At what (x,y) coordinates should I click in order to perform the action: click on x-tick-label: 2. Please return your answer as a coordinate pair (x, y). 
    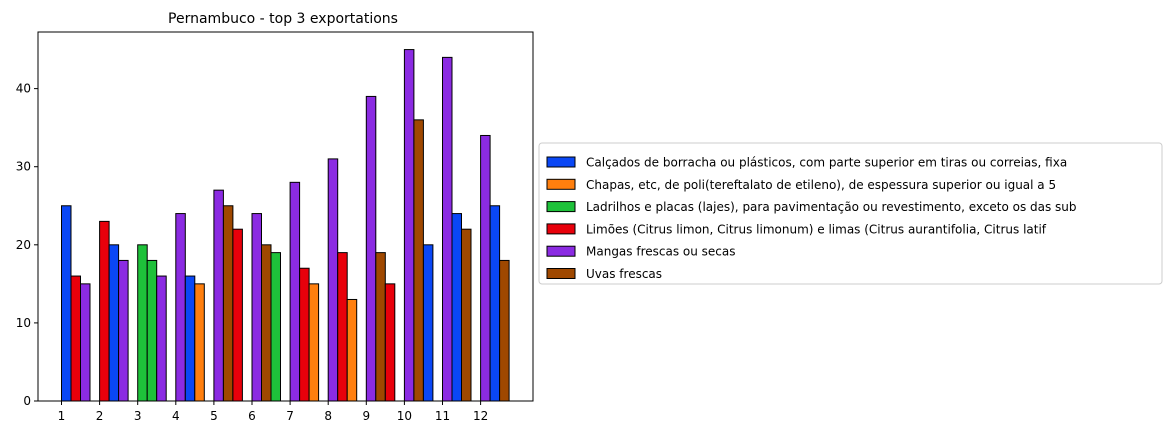
    Looking at the image, I should click on (100, 416).